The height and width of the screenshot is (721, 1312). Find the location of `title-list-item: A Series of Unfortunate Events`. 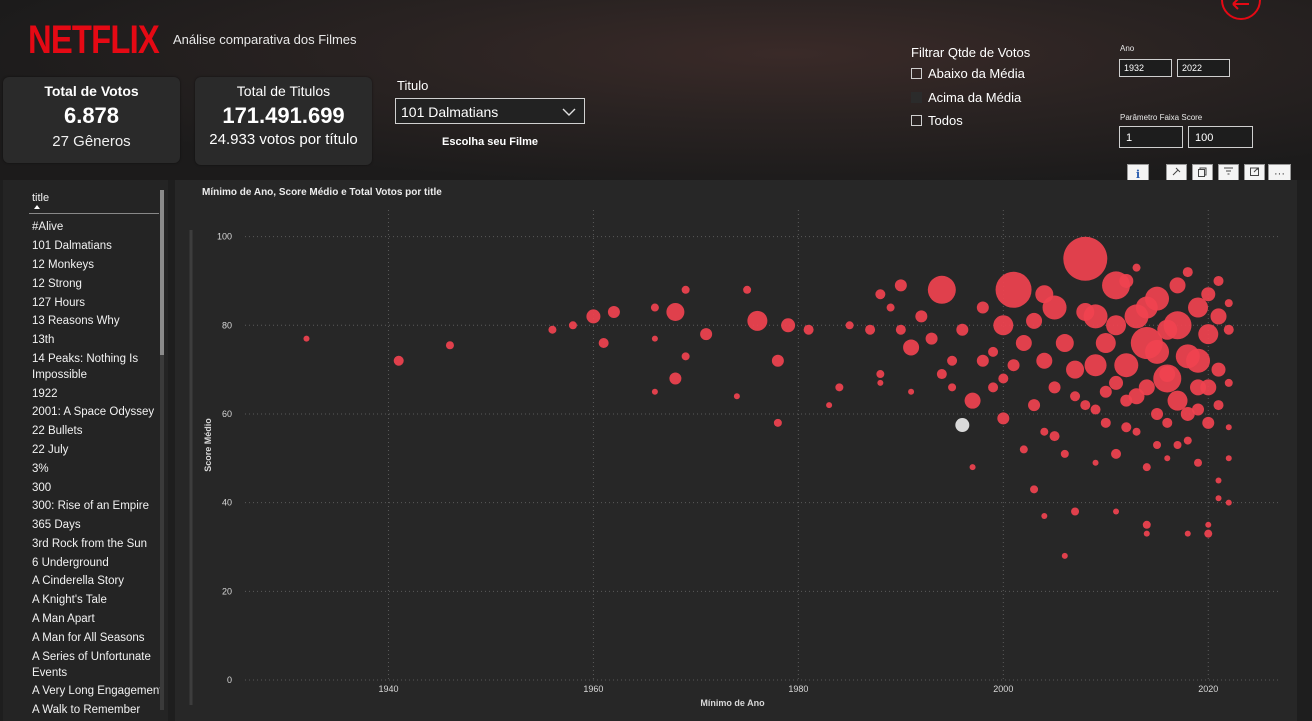

title-list-item: A Series of Unfortunate Events is located at coordinates (91, 664).